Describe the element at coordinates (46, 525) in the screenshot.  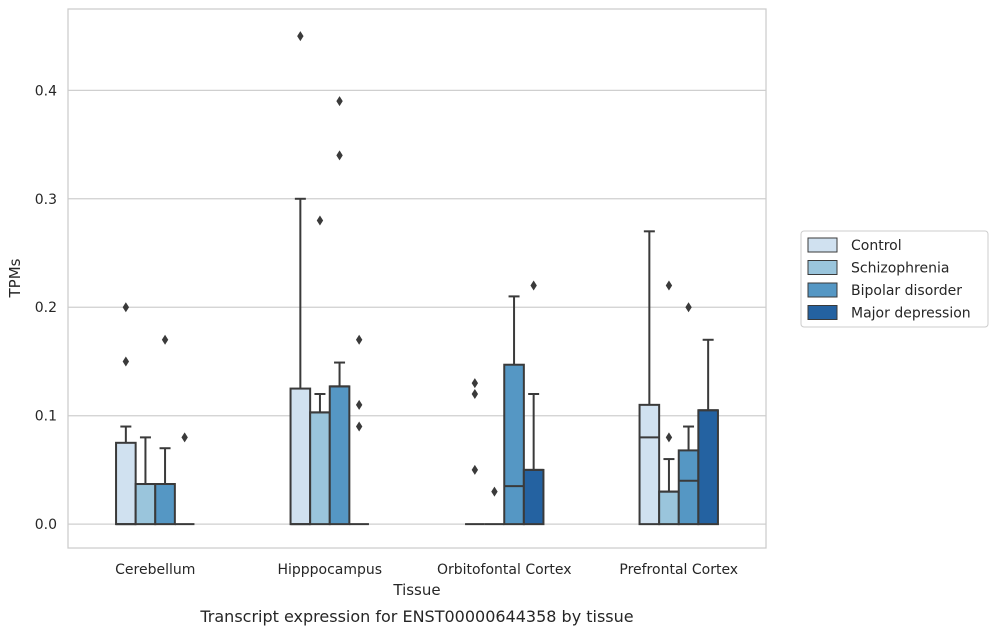
I see `y-tick-label: 0.0` at that location.